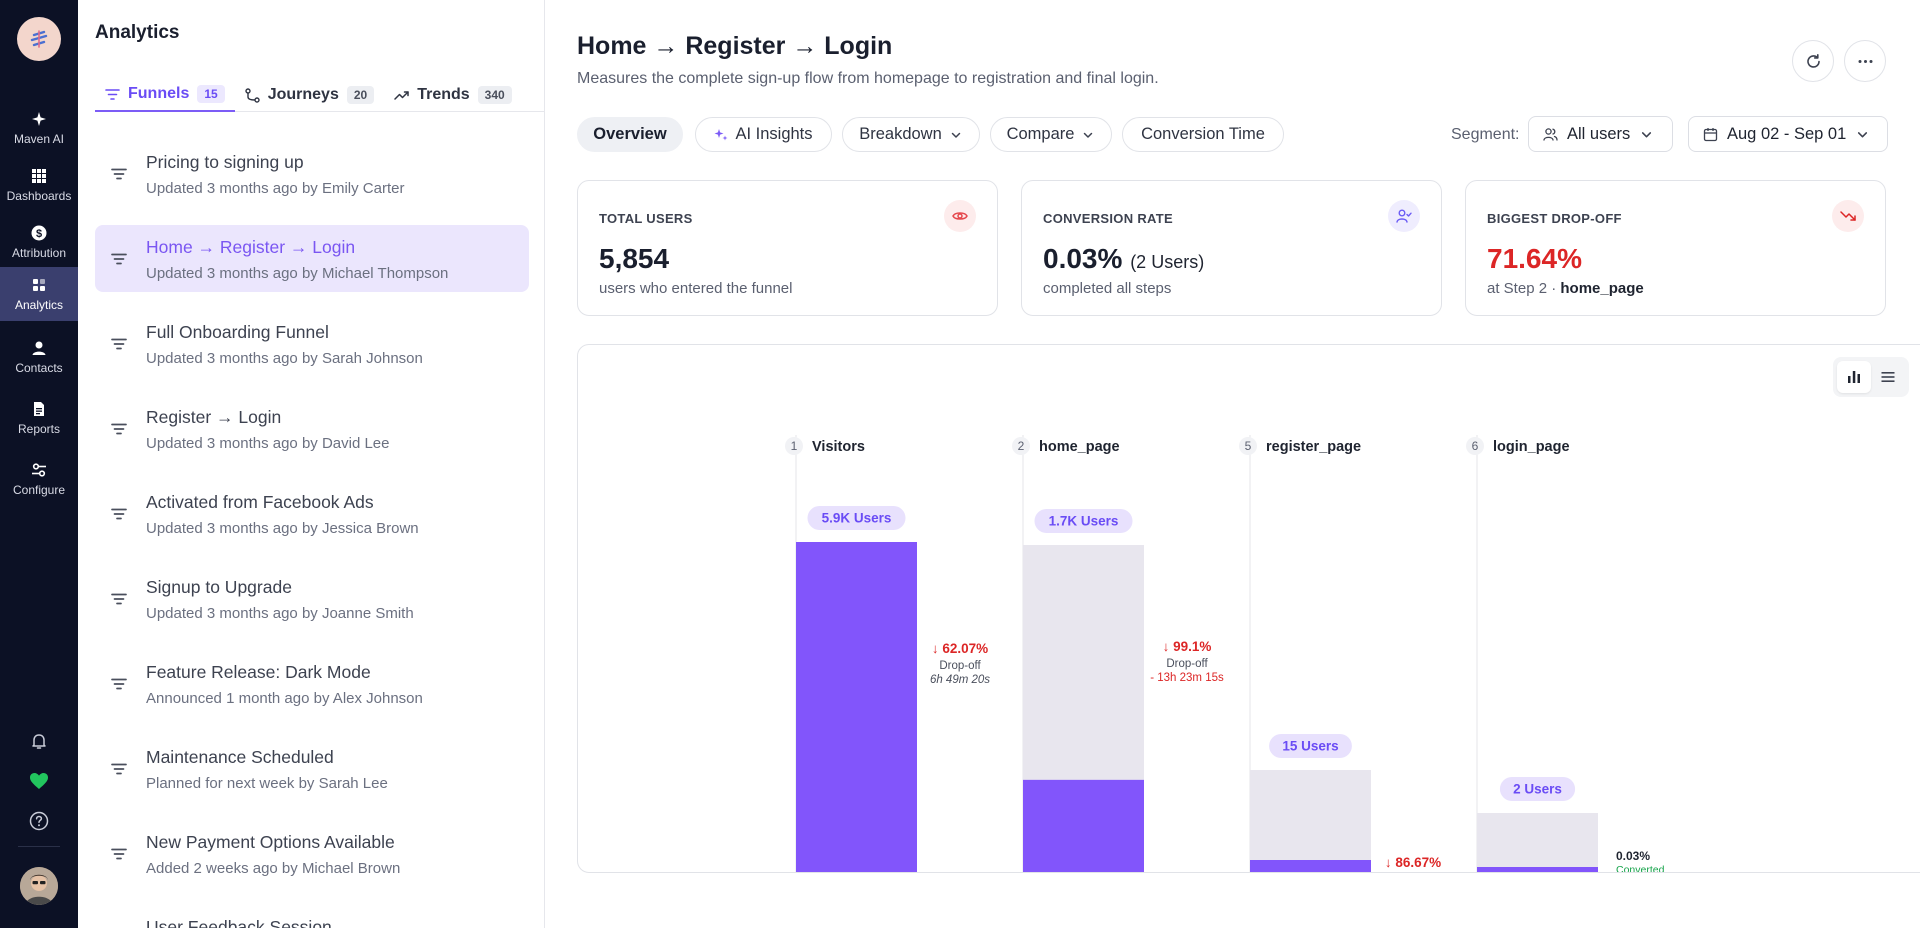  Describe the element at coordinates (260, 502) in the screenshot. I see `list-item-title: Activated from Facebook Ads` at that location.